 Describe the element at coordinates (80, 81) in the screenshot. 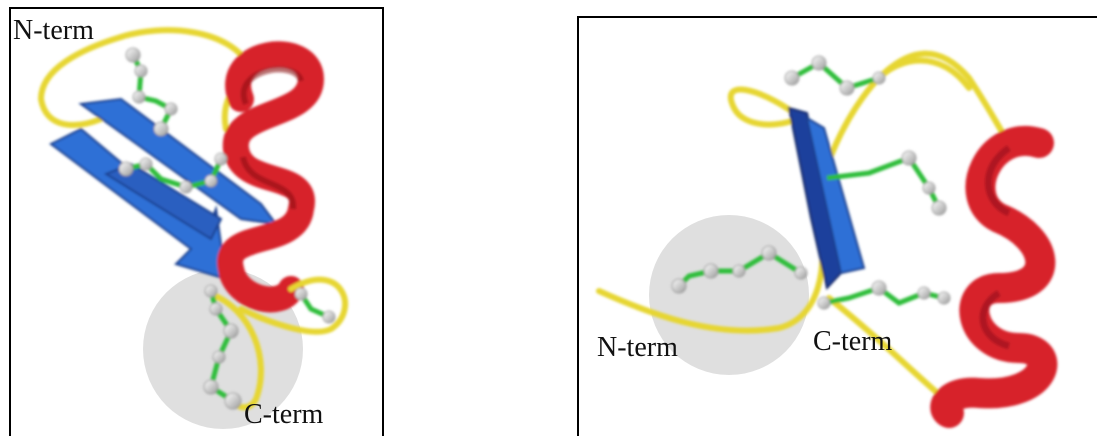

I see `coil-loop-left` at that location.